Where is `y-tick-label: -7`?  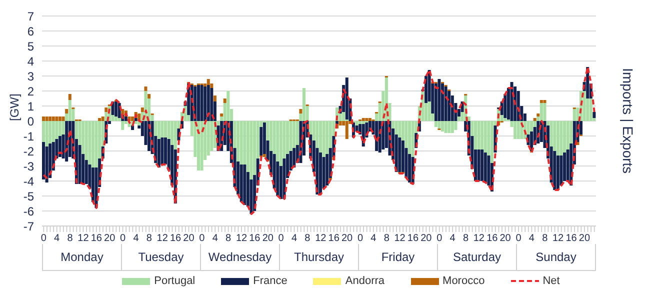 y-tick-label: -7 is located at coordinates (28, 226).